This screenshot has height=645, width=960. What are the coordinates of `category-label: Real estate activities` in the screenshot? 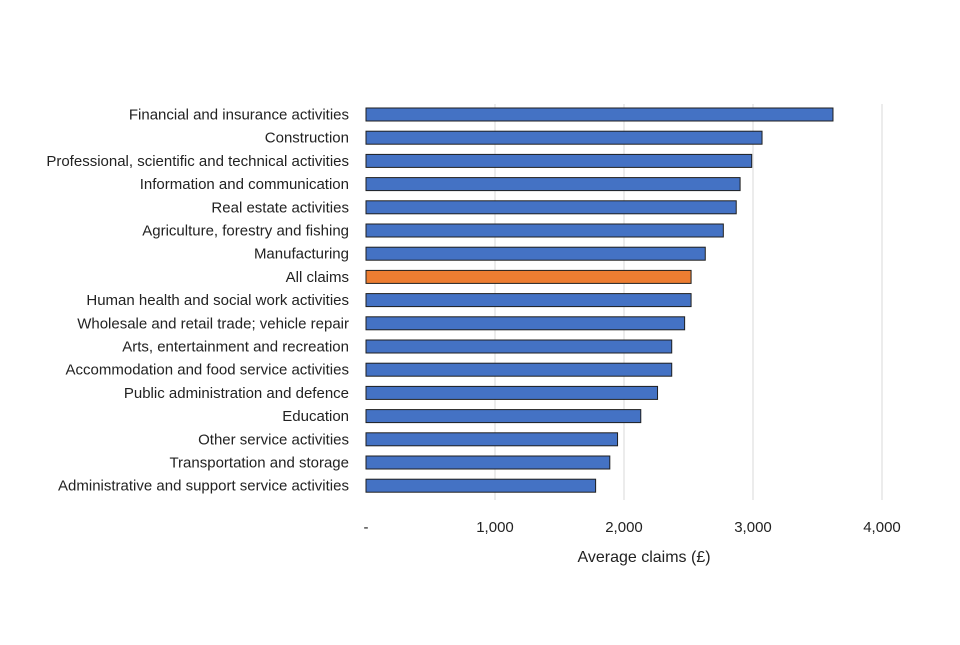 It's located at (280, 207).